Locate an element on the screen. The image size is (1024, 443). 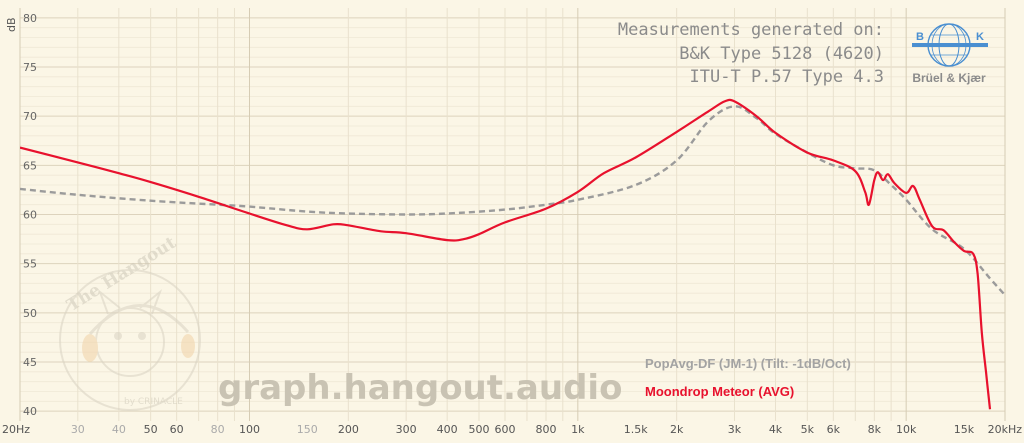
x-tick-label-800: 800 is located at coordinates (546, 429).